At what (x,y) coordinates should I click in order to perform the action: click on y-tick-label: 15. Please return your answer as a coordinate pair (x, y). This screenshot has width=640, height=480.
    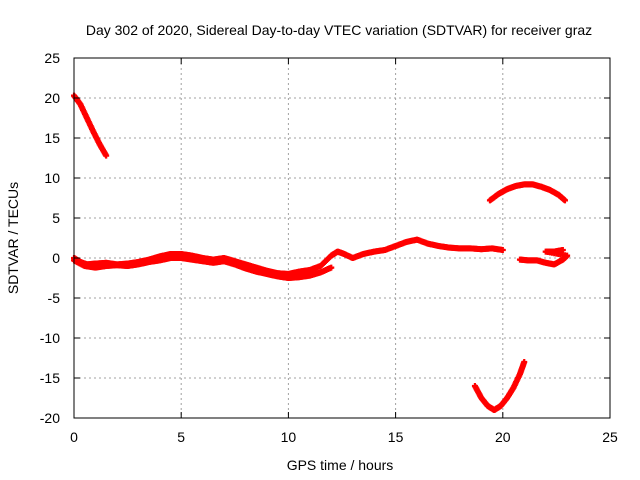
    Looking at the image, I should click on (52, 138).